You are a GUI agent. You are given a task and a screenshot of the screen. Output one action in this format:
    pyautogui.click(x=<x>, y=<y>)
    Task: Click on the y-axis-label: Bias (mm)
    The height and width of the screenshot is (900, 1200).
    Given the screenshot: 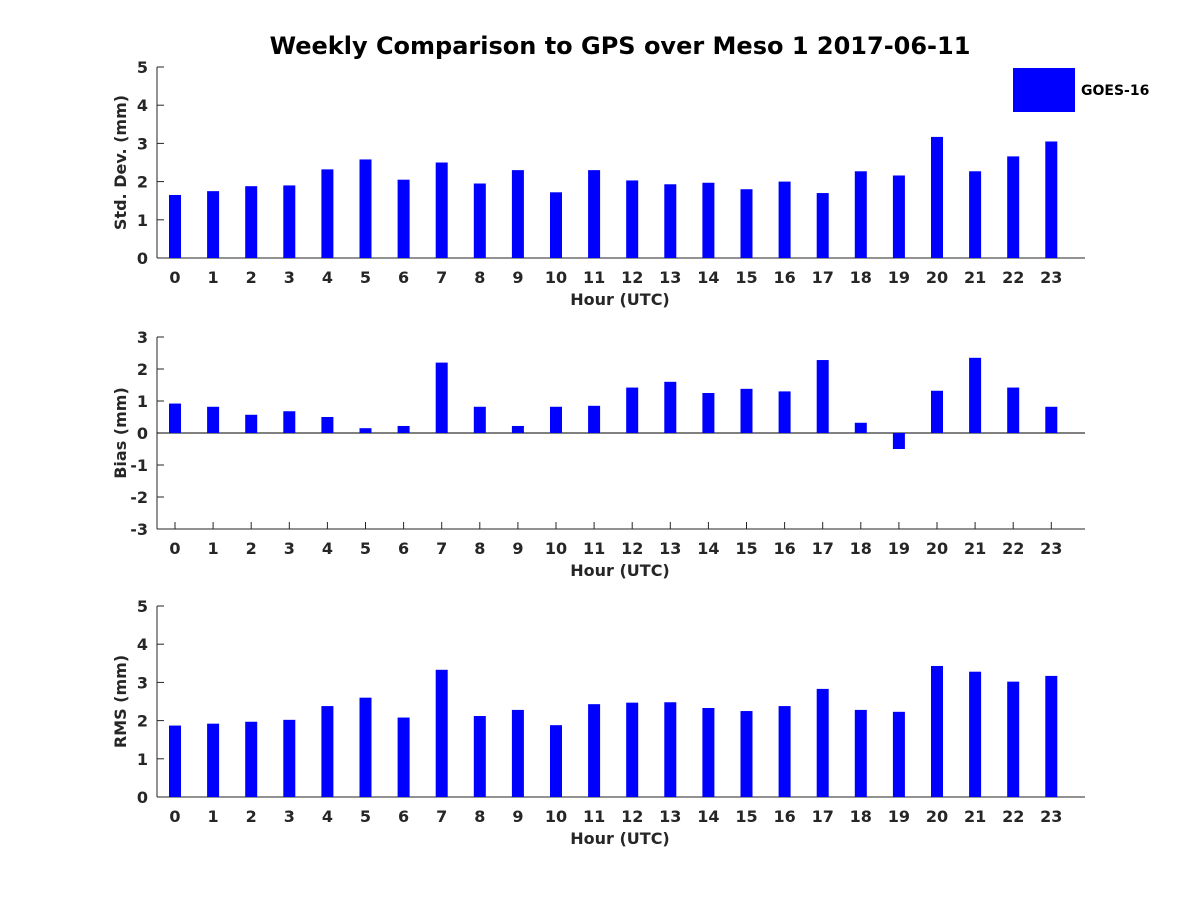 What is the action you would take?
    pyautogui.click(x=120, y=433)
    